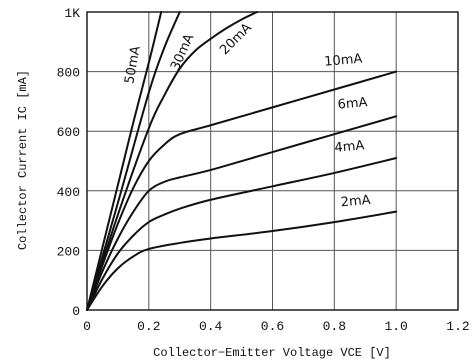  Describe the element at coordinates (23, 160) in the screenshot. I see `y-axis-label: Collector Current IC [mA]` at that location.